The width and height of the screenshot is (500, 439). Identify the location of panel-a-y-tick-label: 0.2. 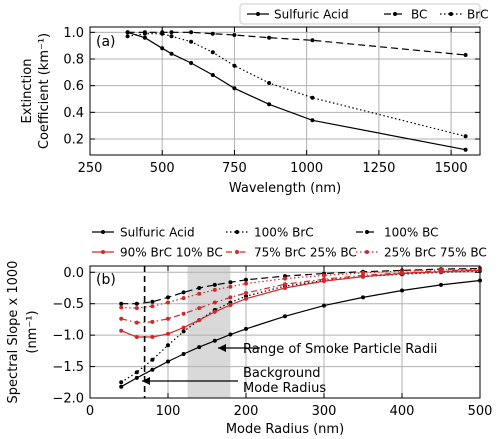
(73, 140).